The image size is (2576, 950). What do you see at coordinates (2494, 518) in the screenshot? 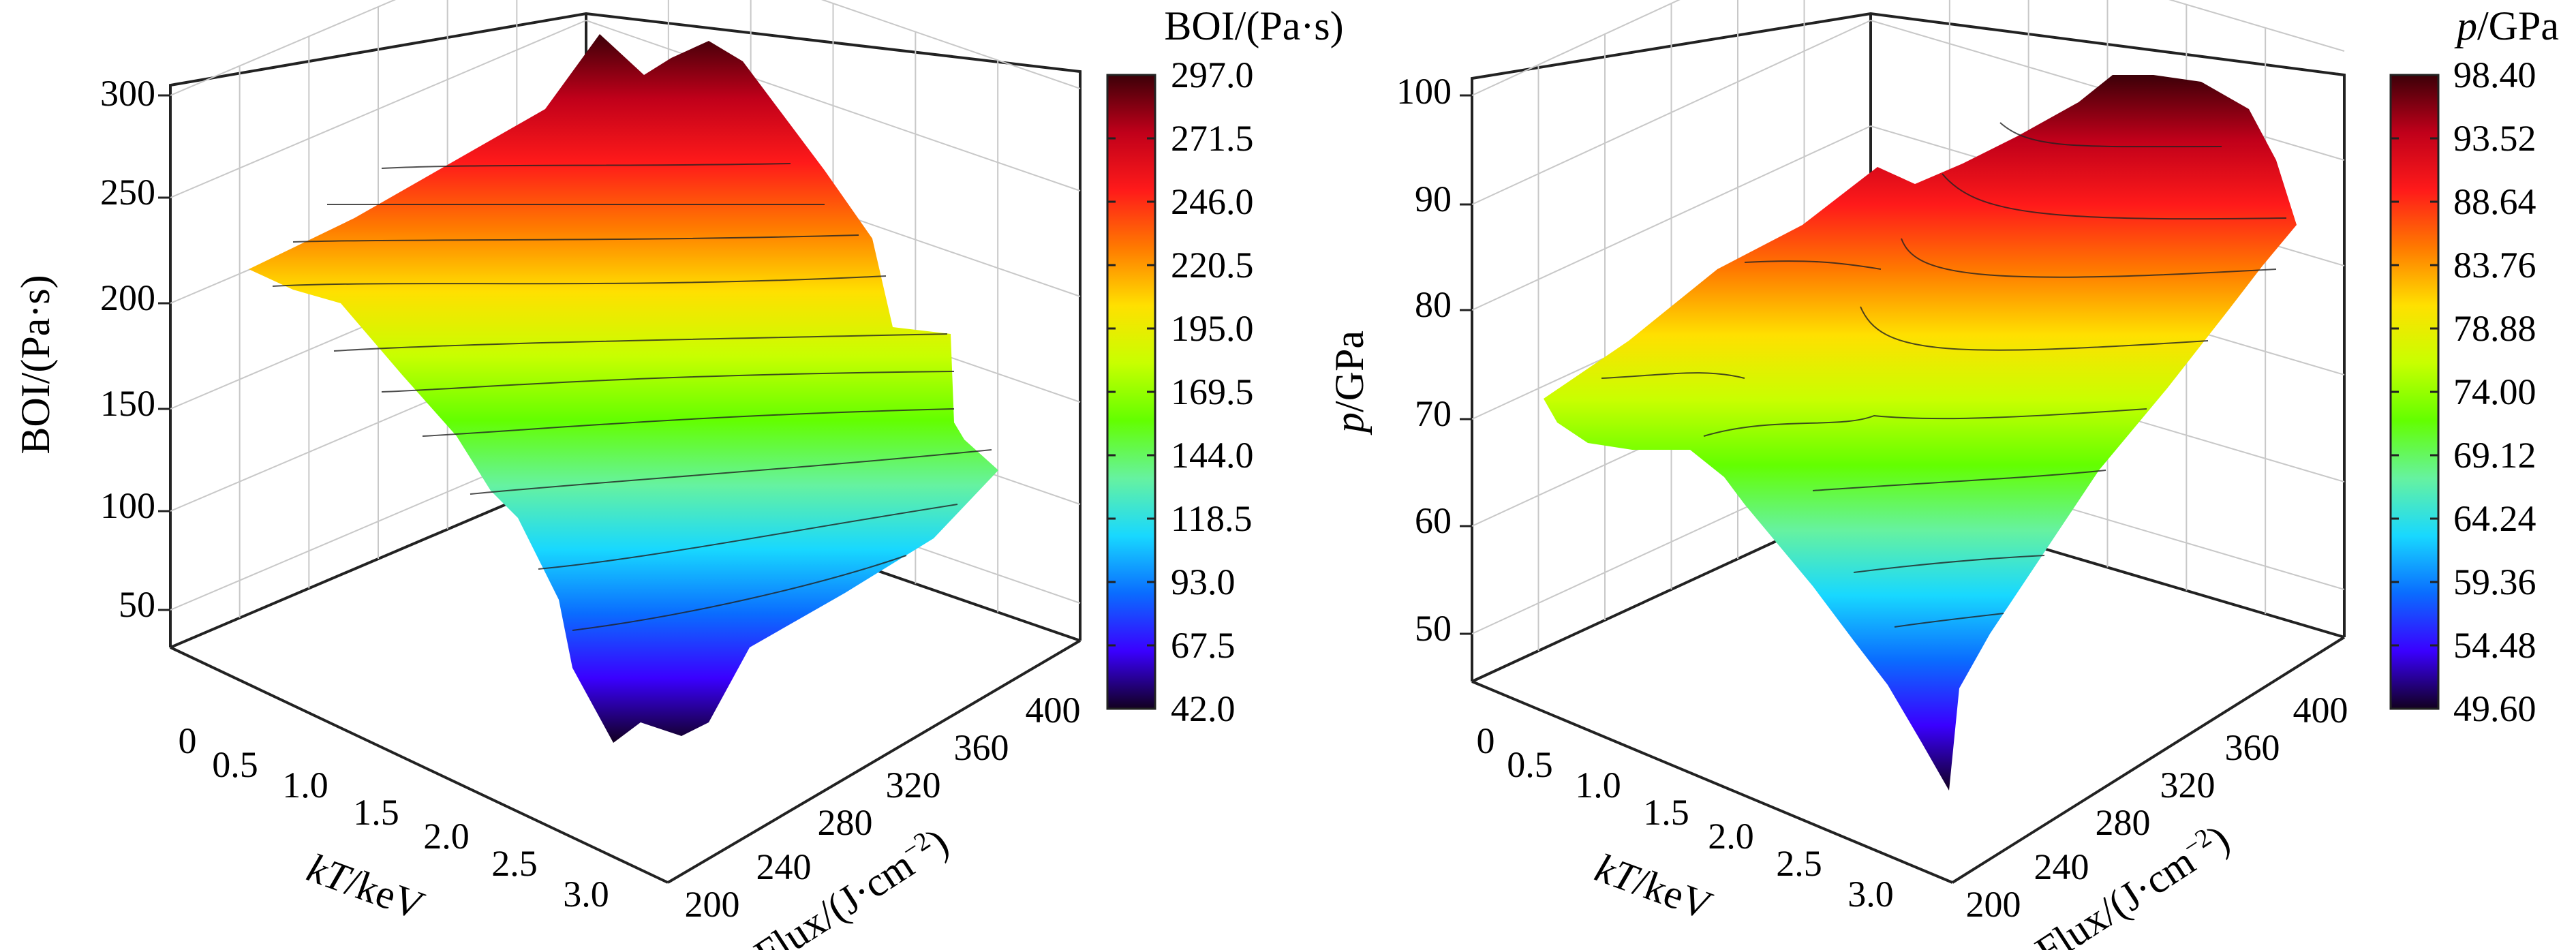
I see `right-cb-label-7: 64.24` at bounding box center [2494, 518].